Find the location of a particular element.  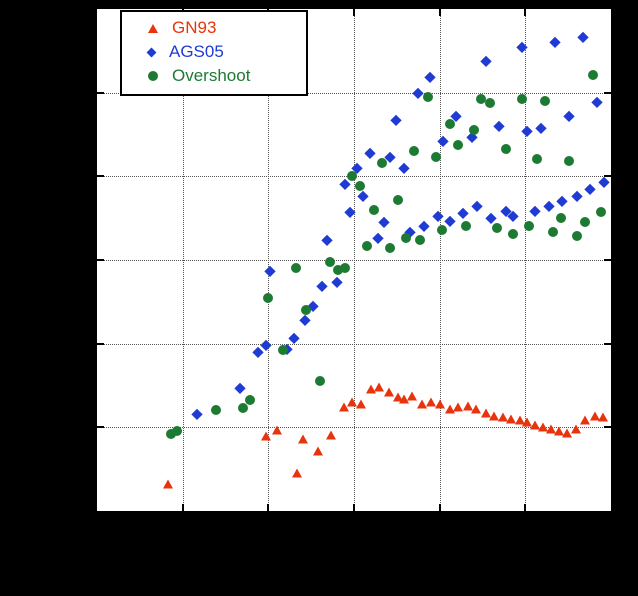

legend-label-gn93: GN93 is located at coordinates (194, 27).